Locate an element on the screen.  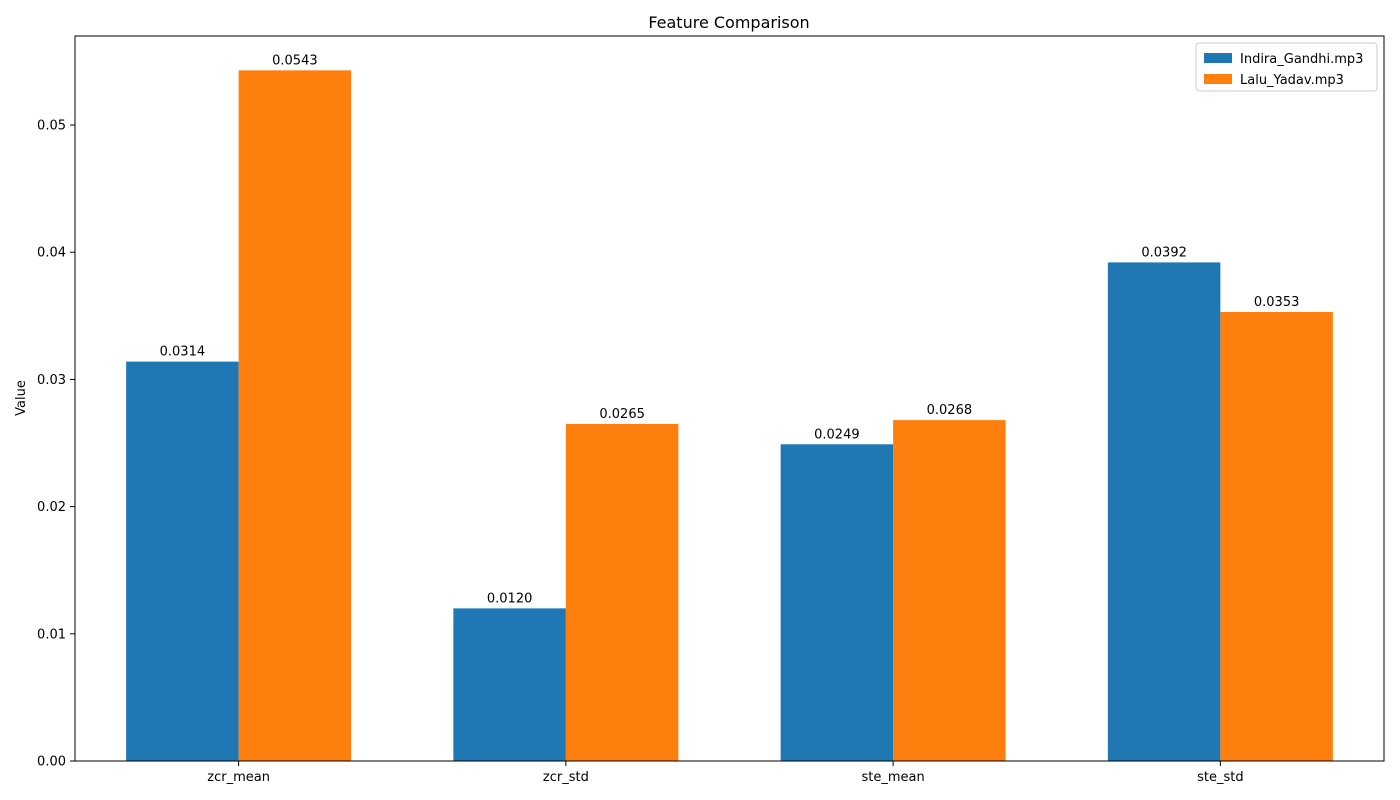
y-tick-label: 0.04 is located at coordinates (51, 253).